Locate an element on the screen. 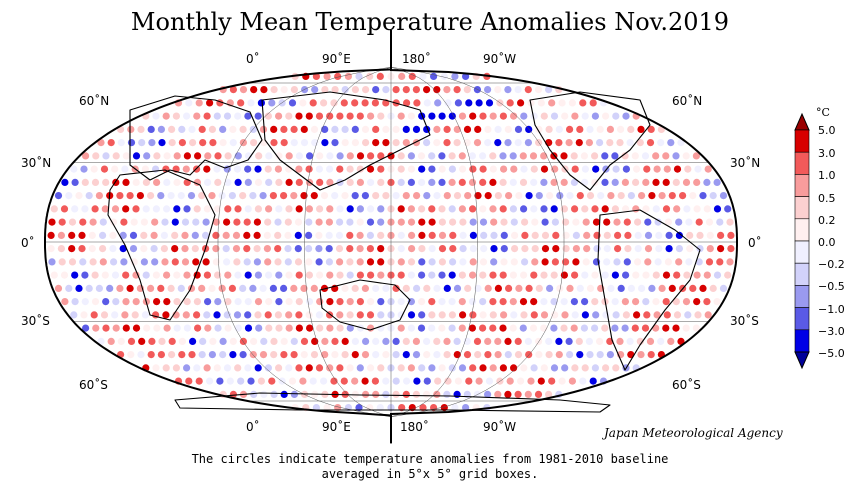 This screenshot has width=860, height=490. coastline is located at coordinates (196, 138).